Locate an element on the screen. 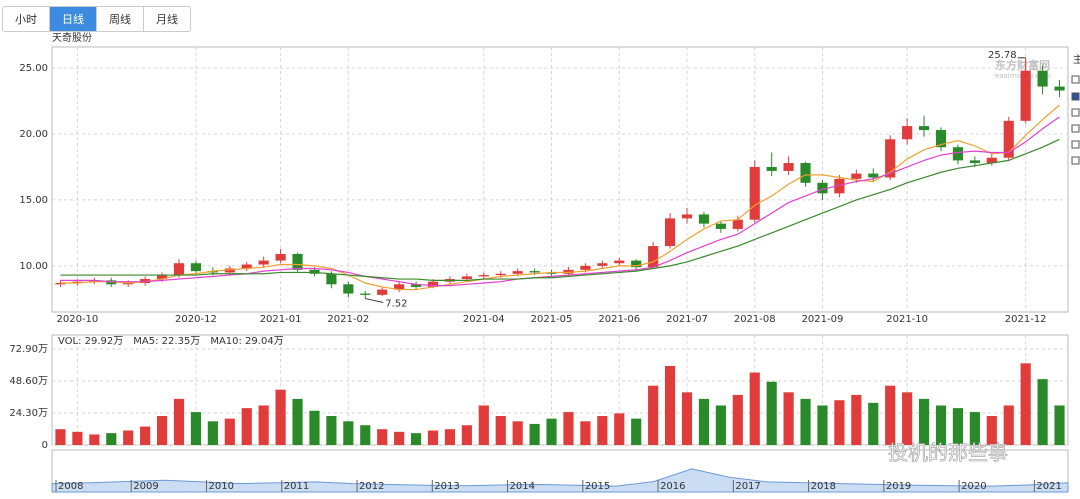 The image size is (1080, 499). x-tick-label: 2021-06 is located at coordinates (619, 319).